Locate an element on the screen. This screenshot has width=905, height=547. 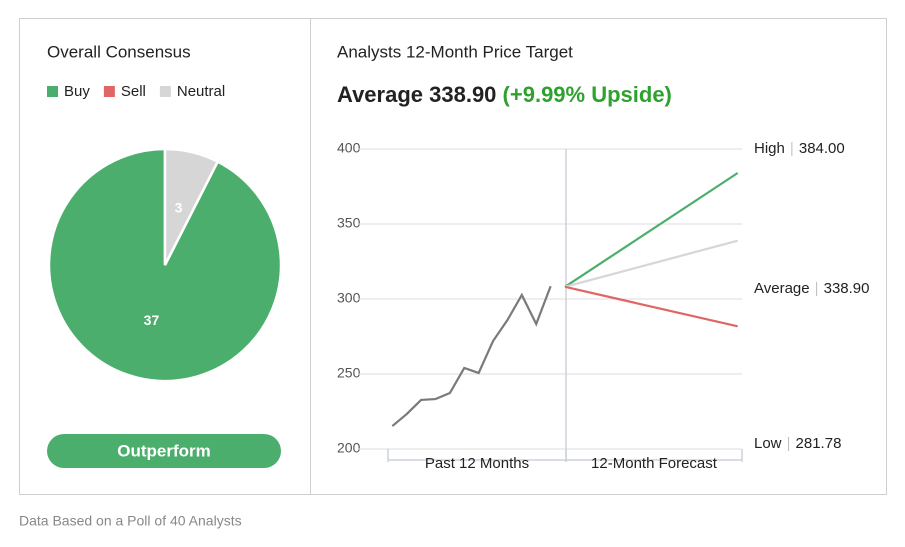
legend-label: Buy is located at coordinates (77, 91).